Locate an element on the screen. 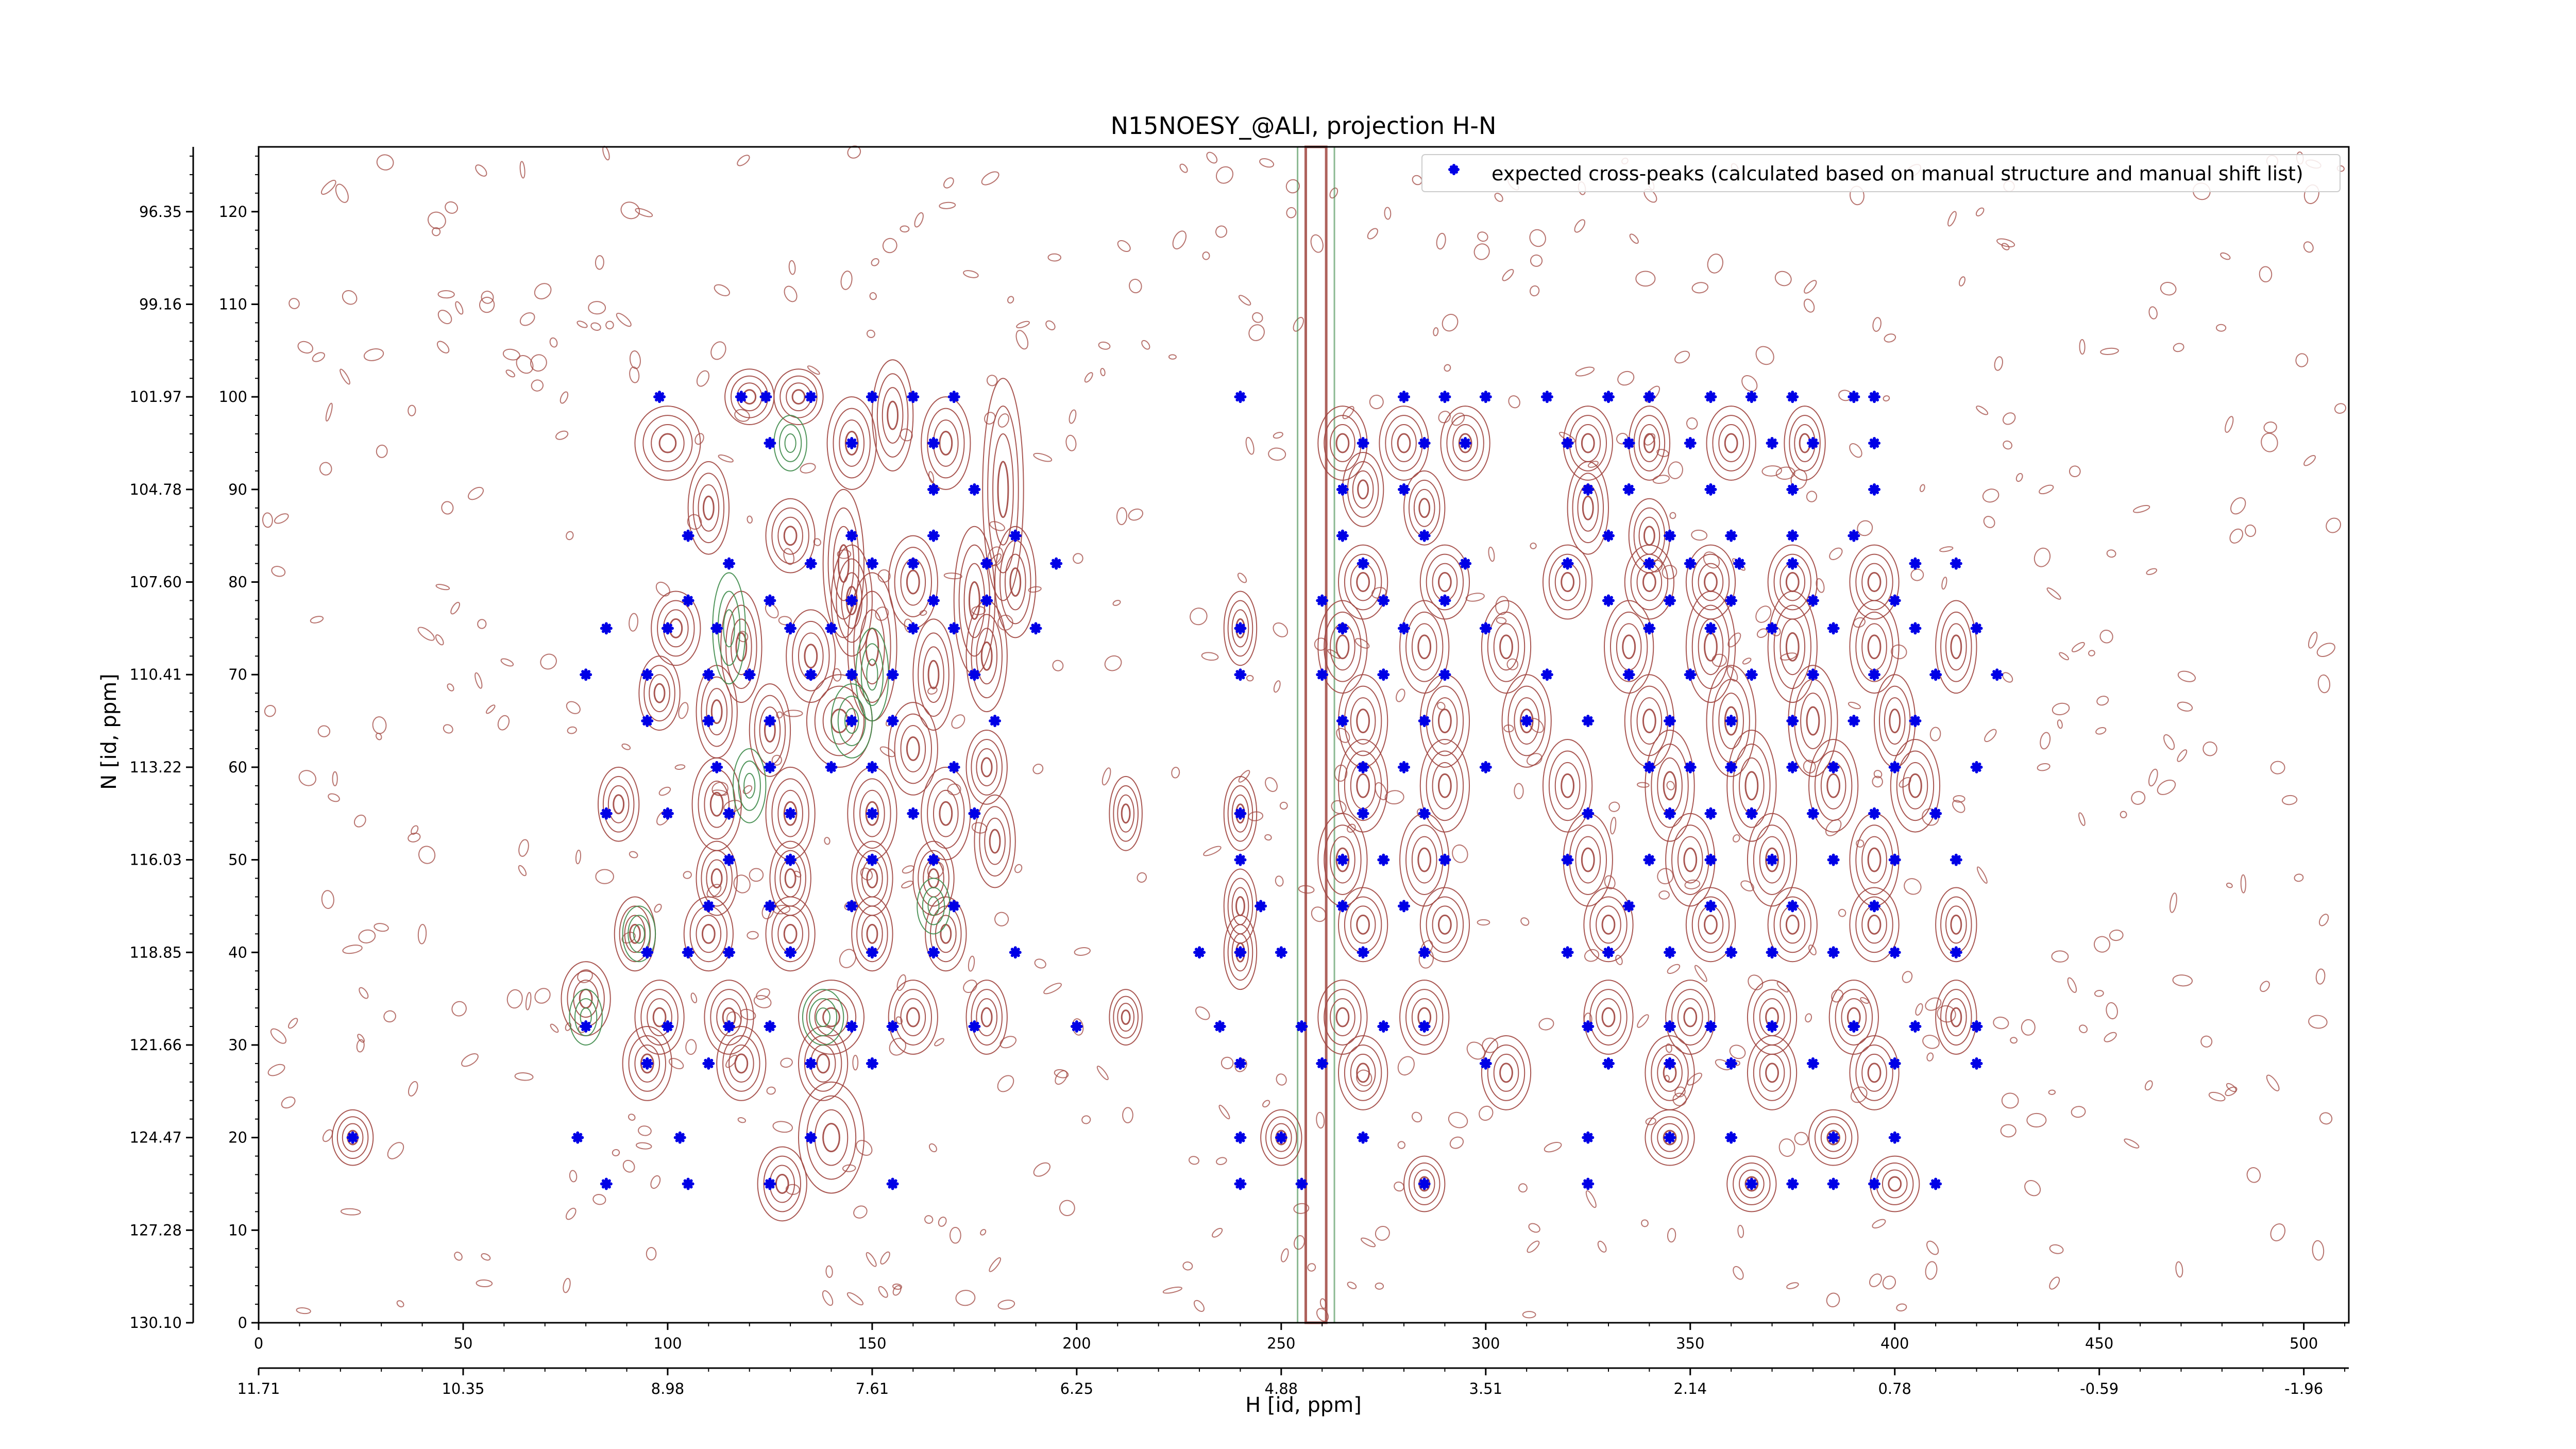 This screenshot has height=1449, width=2576. x-ppm-tick-label: 7.61 is located at coordinates (872, 1388).